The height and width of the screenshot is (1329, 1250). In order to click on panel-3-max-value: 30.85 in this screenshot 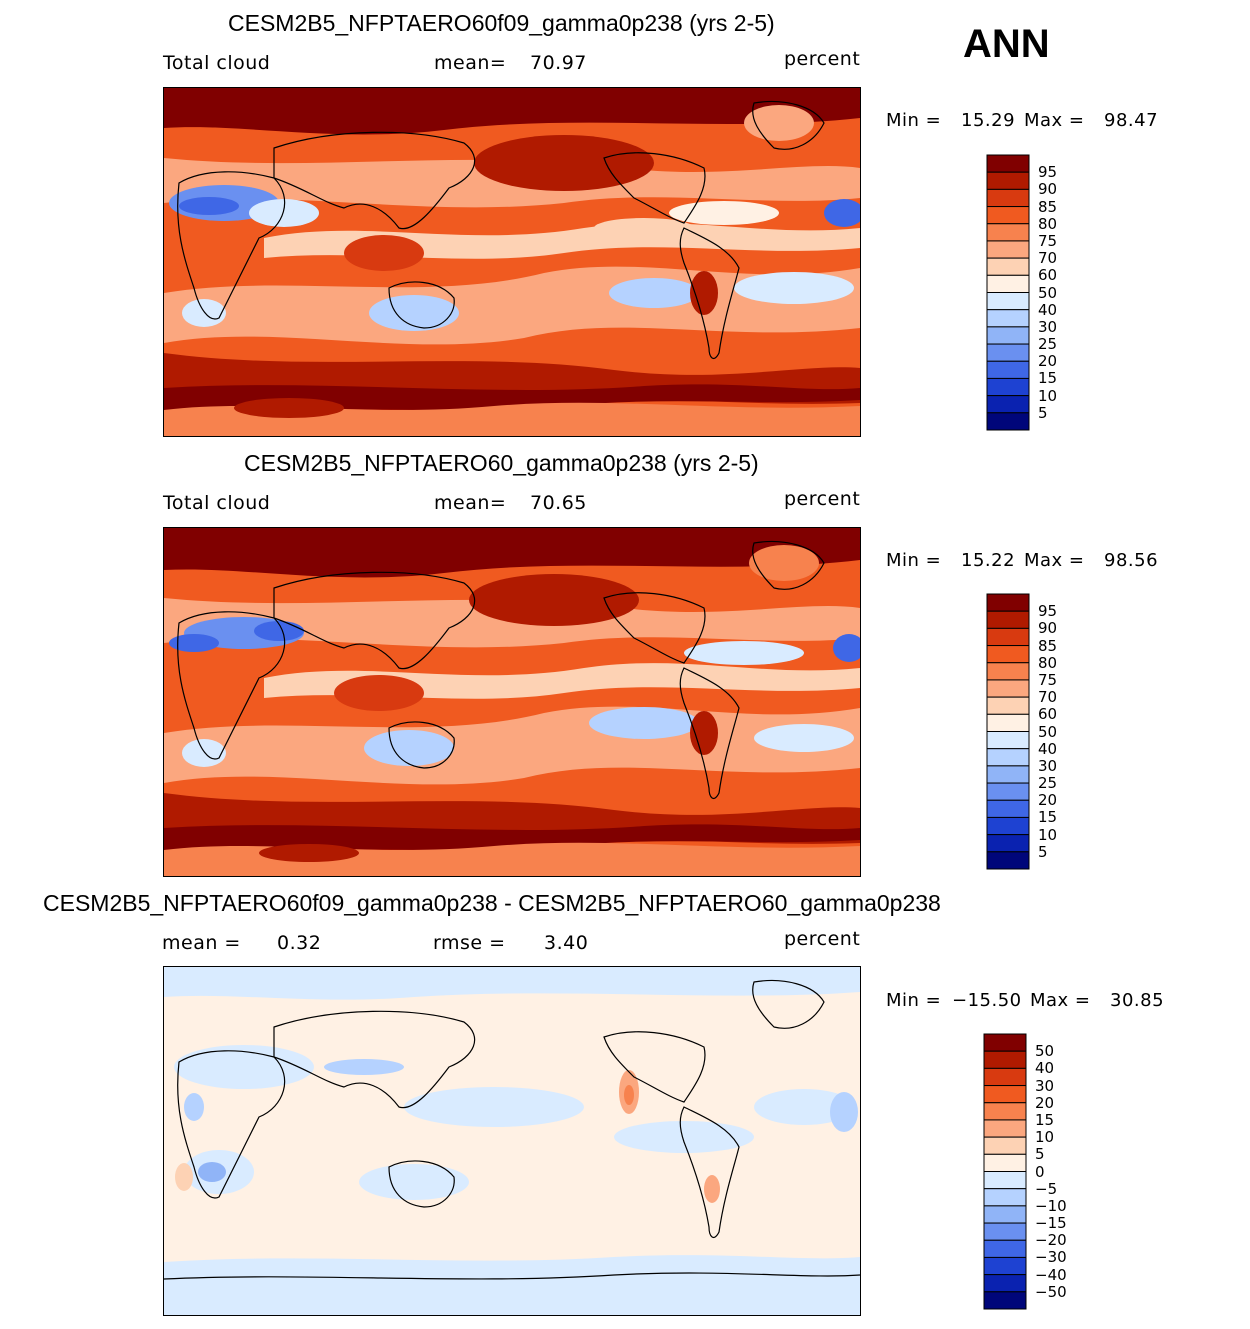, I will do `click(1137, 1000)`.